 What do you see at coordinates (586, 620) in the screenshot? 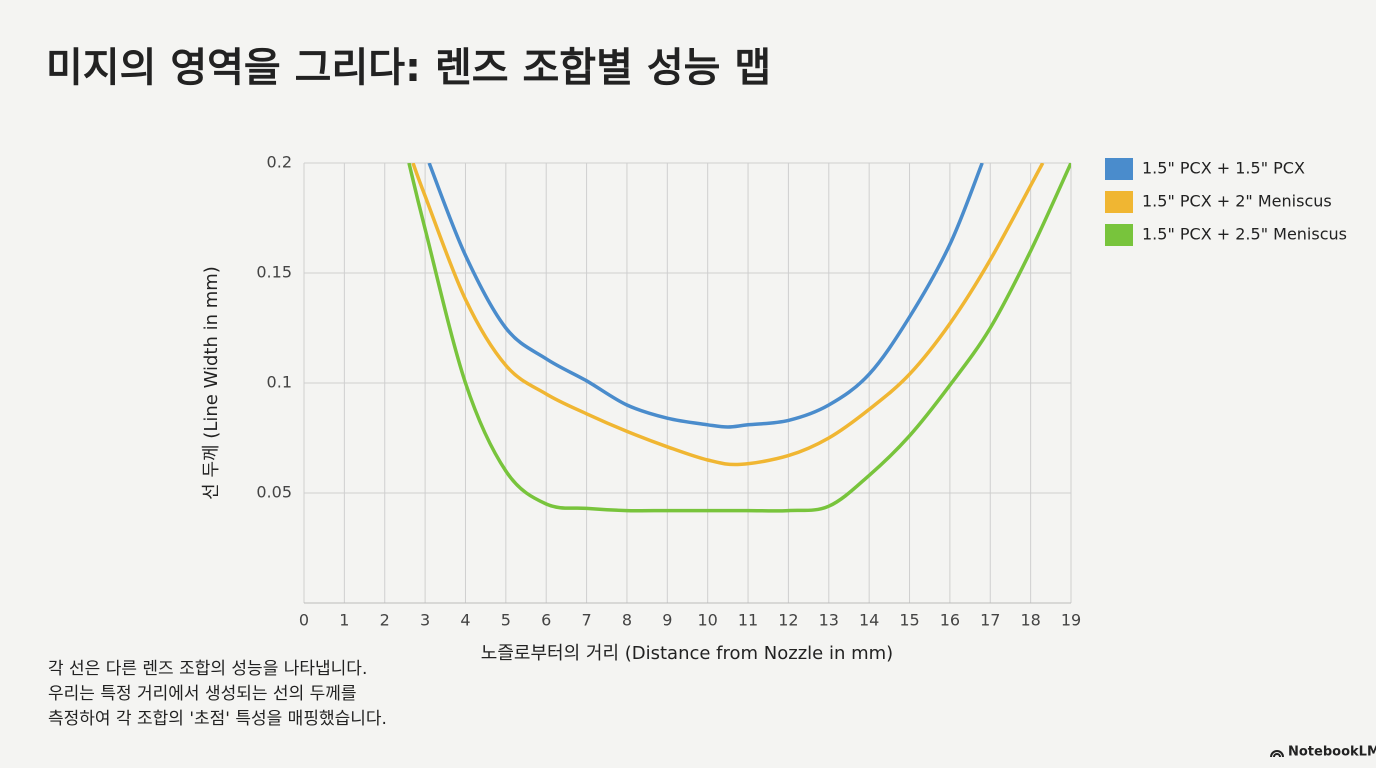
I see `x-tick-label: 7` at bounding box center [586, 620].